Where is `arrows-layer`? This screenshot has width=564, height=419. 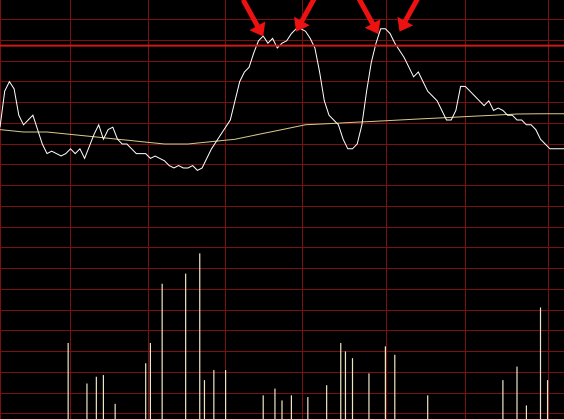 arrows-layer is located at coordinates (330, 18).